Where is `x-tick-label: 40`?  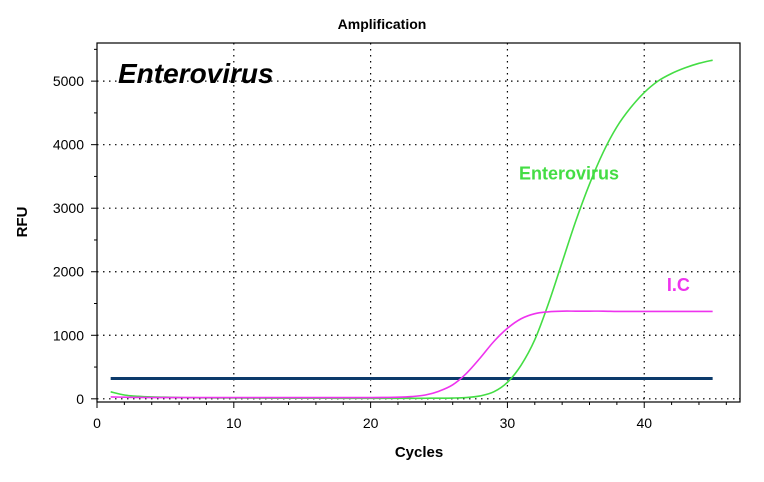 x-tick-label: 40 is located at coordinates (644, 423).